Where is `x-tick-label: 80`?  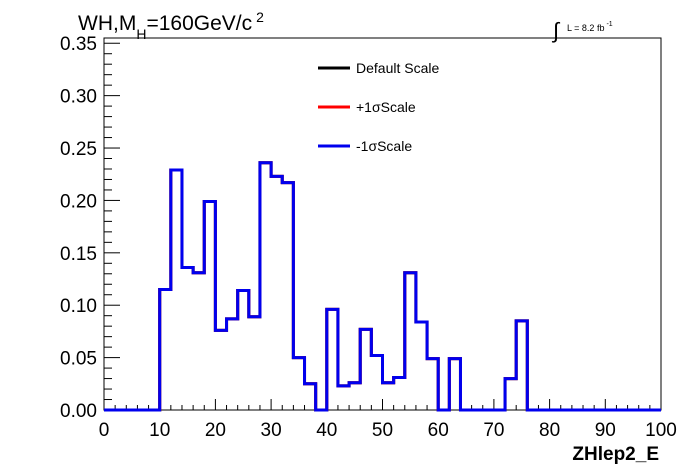
x-tick-label: 80 is located at coordinates (549, 430).